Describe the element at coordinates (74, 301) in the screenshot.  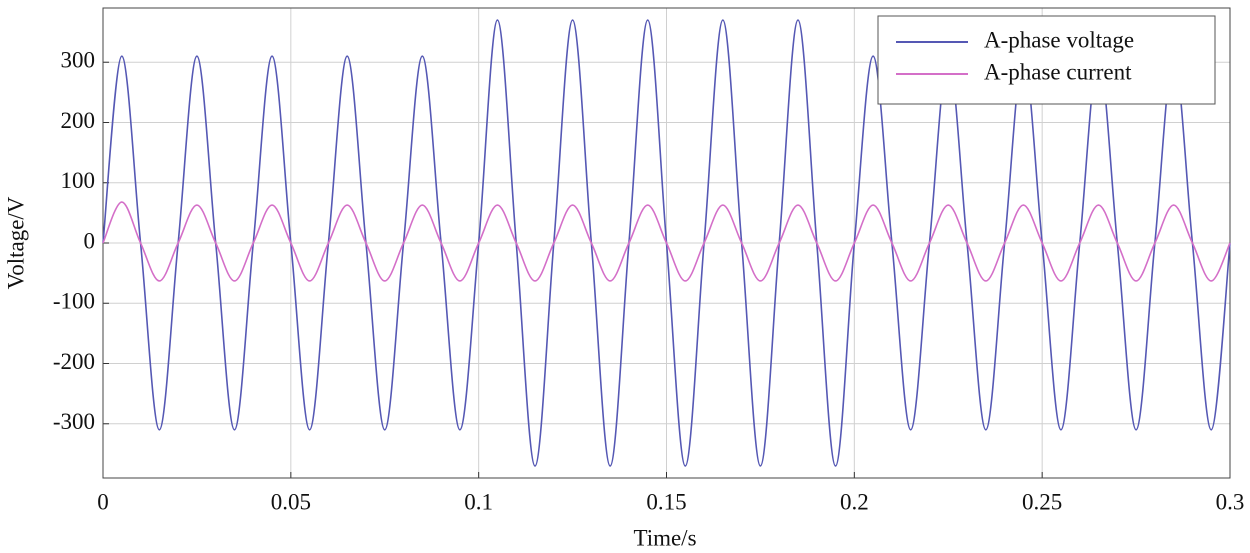
I see `y-tick-label: -100` at that location.